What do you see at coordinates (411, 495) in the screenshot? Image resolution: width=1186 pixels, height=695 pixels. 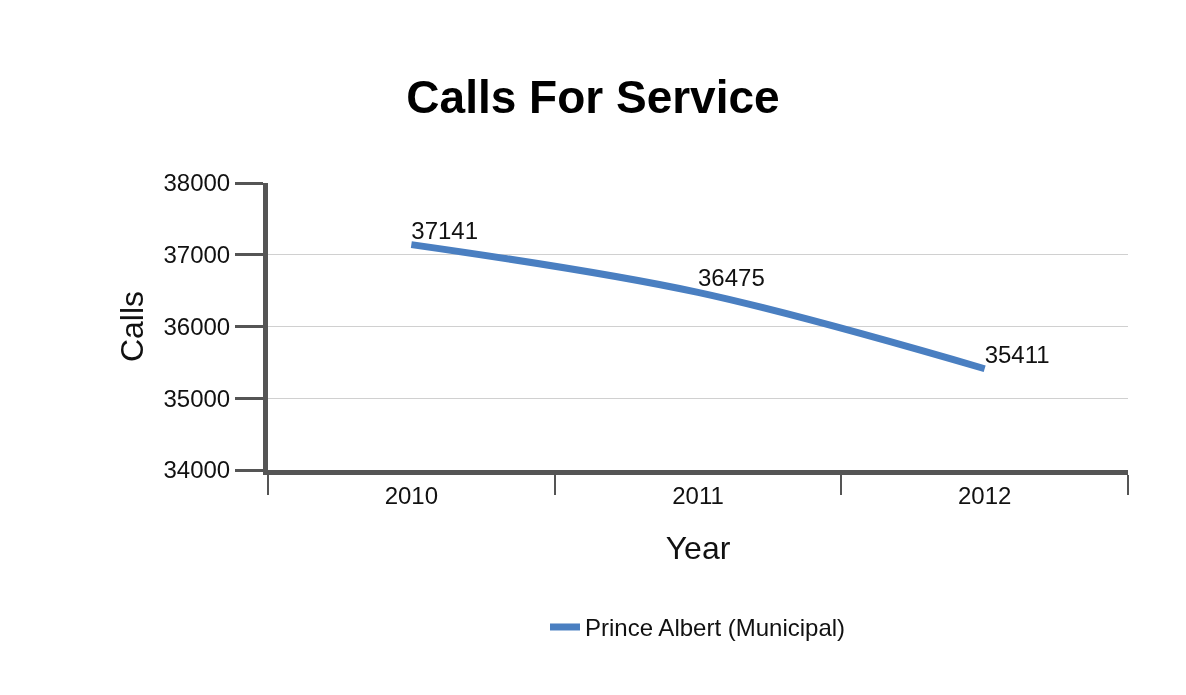 I see `x-tick-label: 2010` at bounding box center [411, 495].